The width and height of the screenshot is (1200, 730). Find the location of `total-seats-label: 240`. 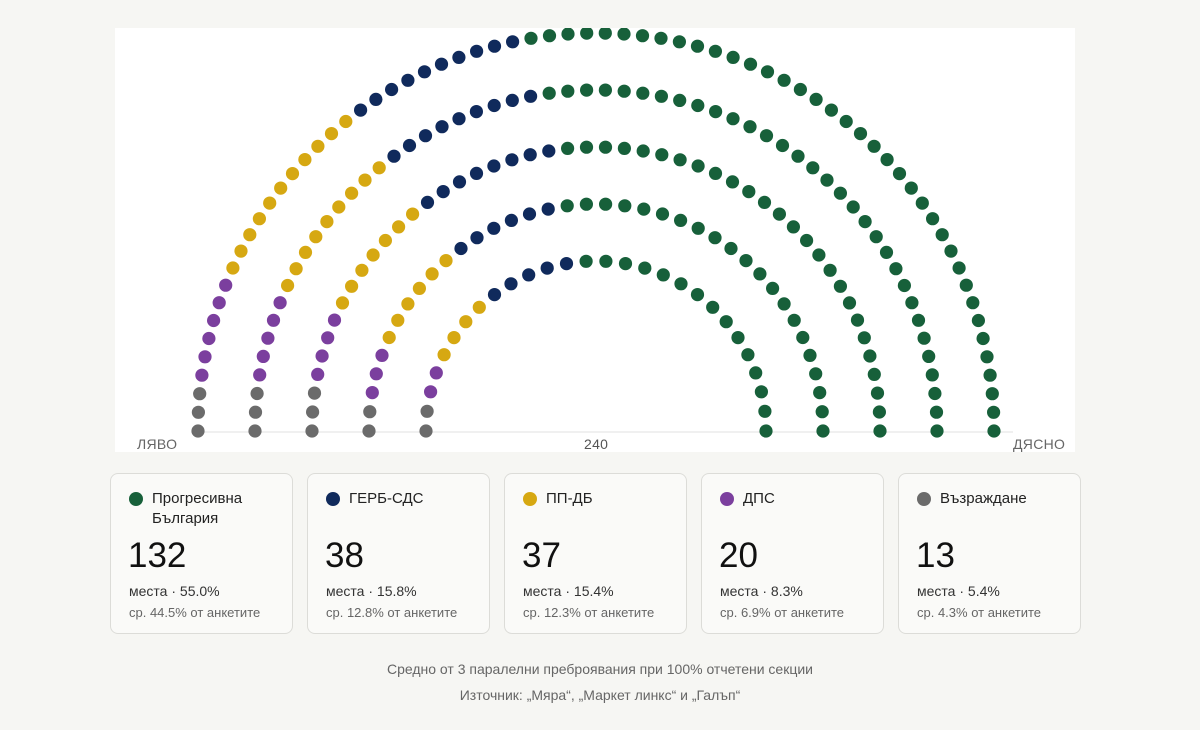

total-seats-label: 240 is located at coordinates (596, 444).